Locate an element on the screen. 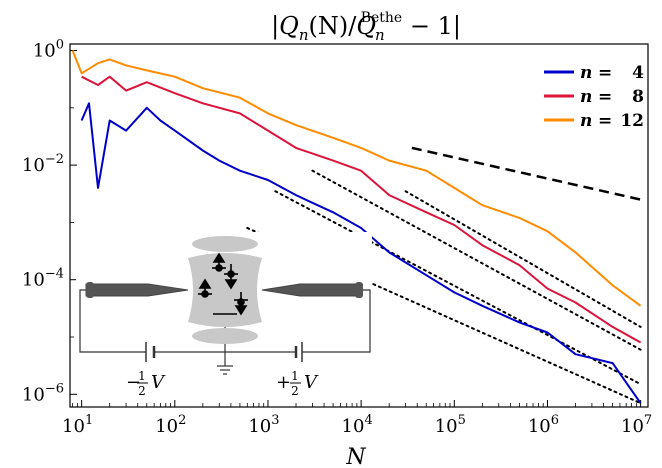  x-axis-label: N is located at coordinates (355, 456).